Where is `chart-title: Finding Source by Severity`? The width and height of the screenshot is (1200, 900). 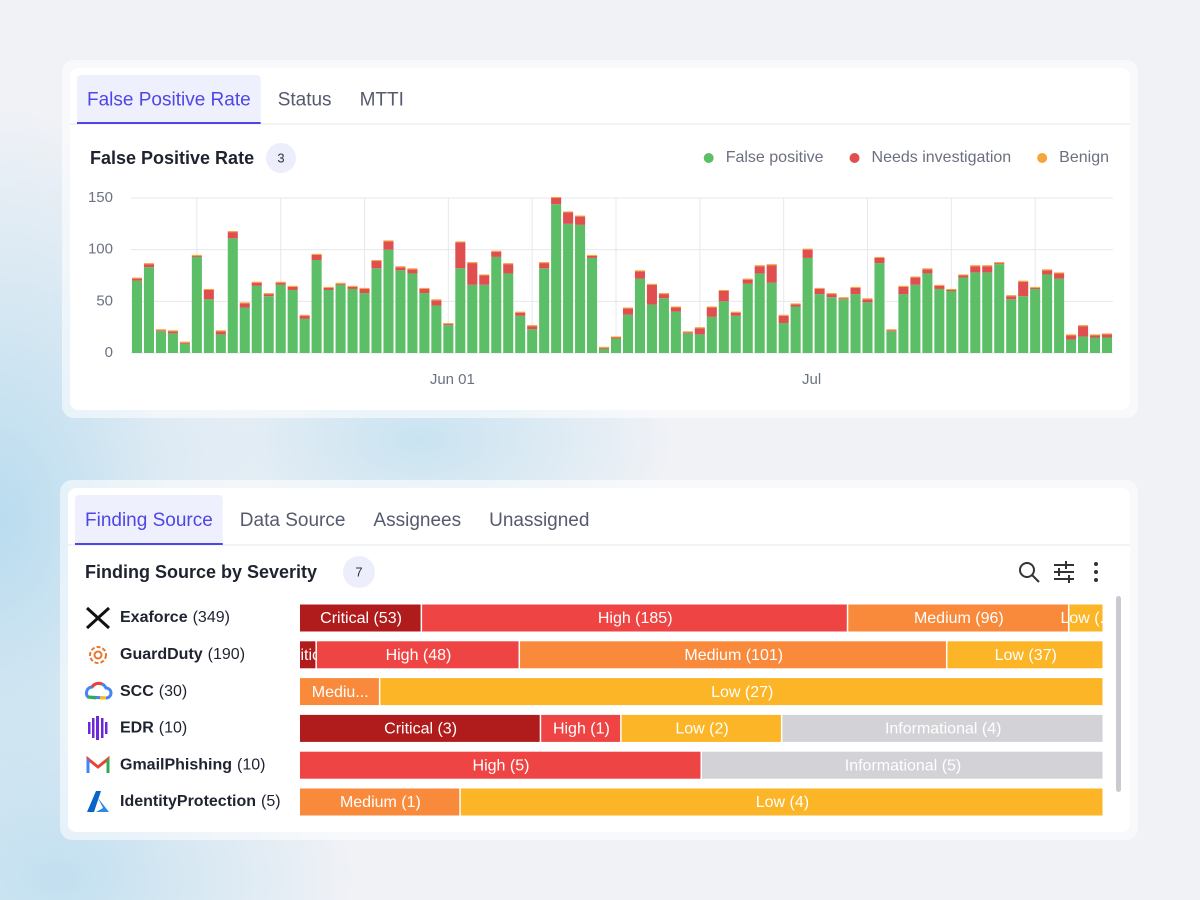 chart-title: Finding Source by Severity is located at coordinates (201, 572).